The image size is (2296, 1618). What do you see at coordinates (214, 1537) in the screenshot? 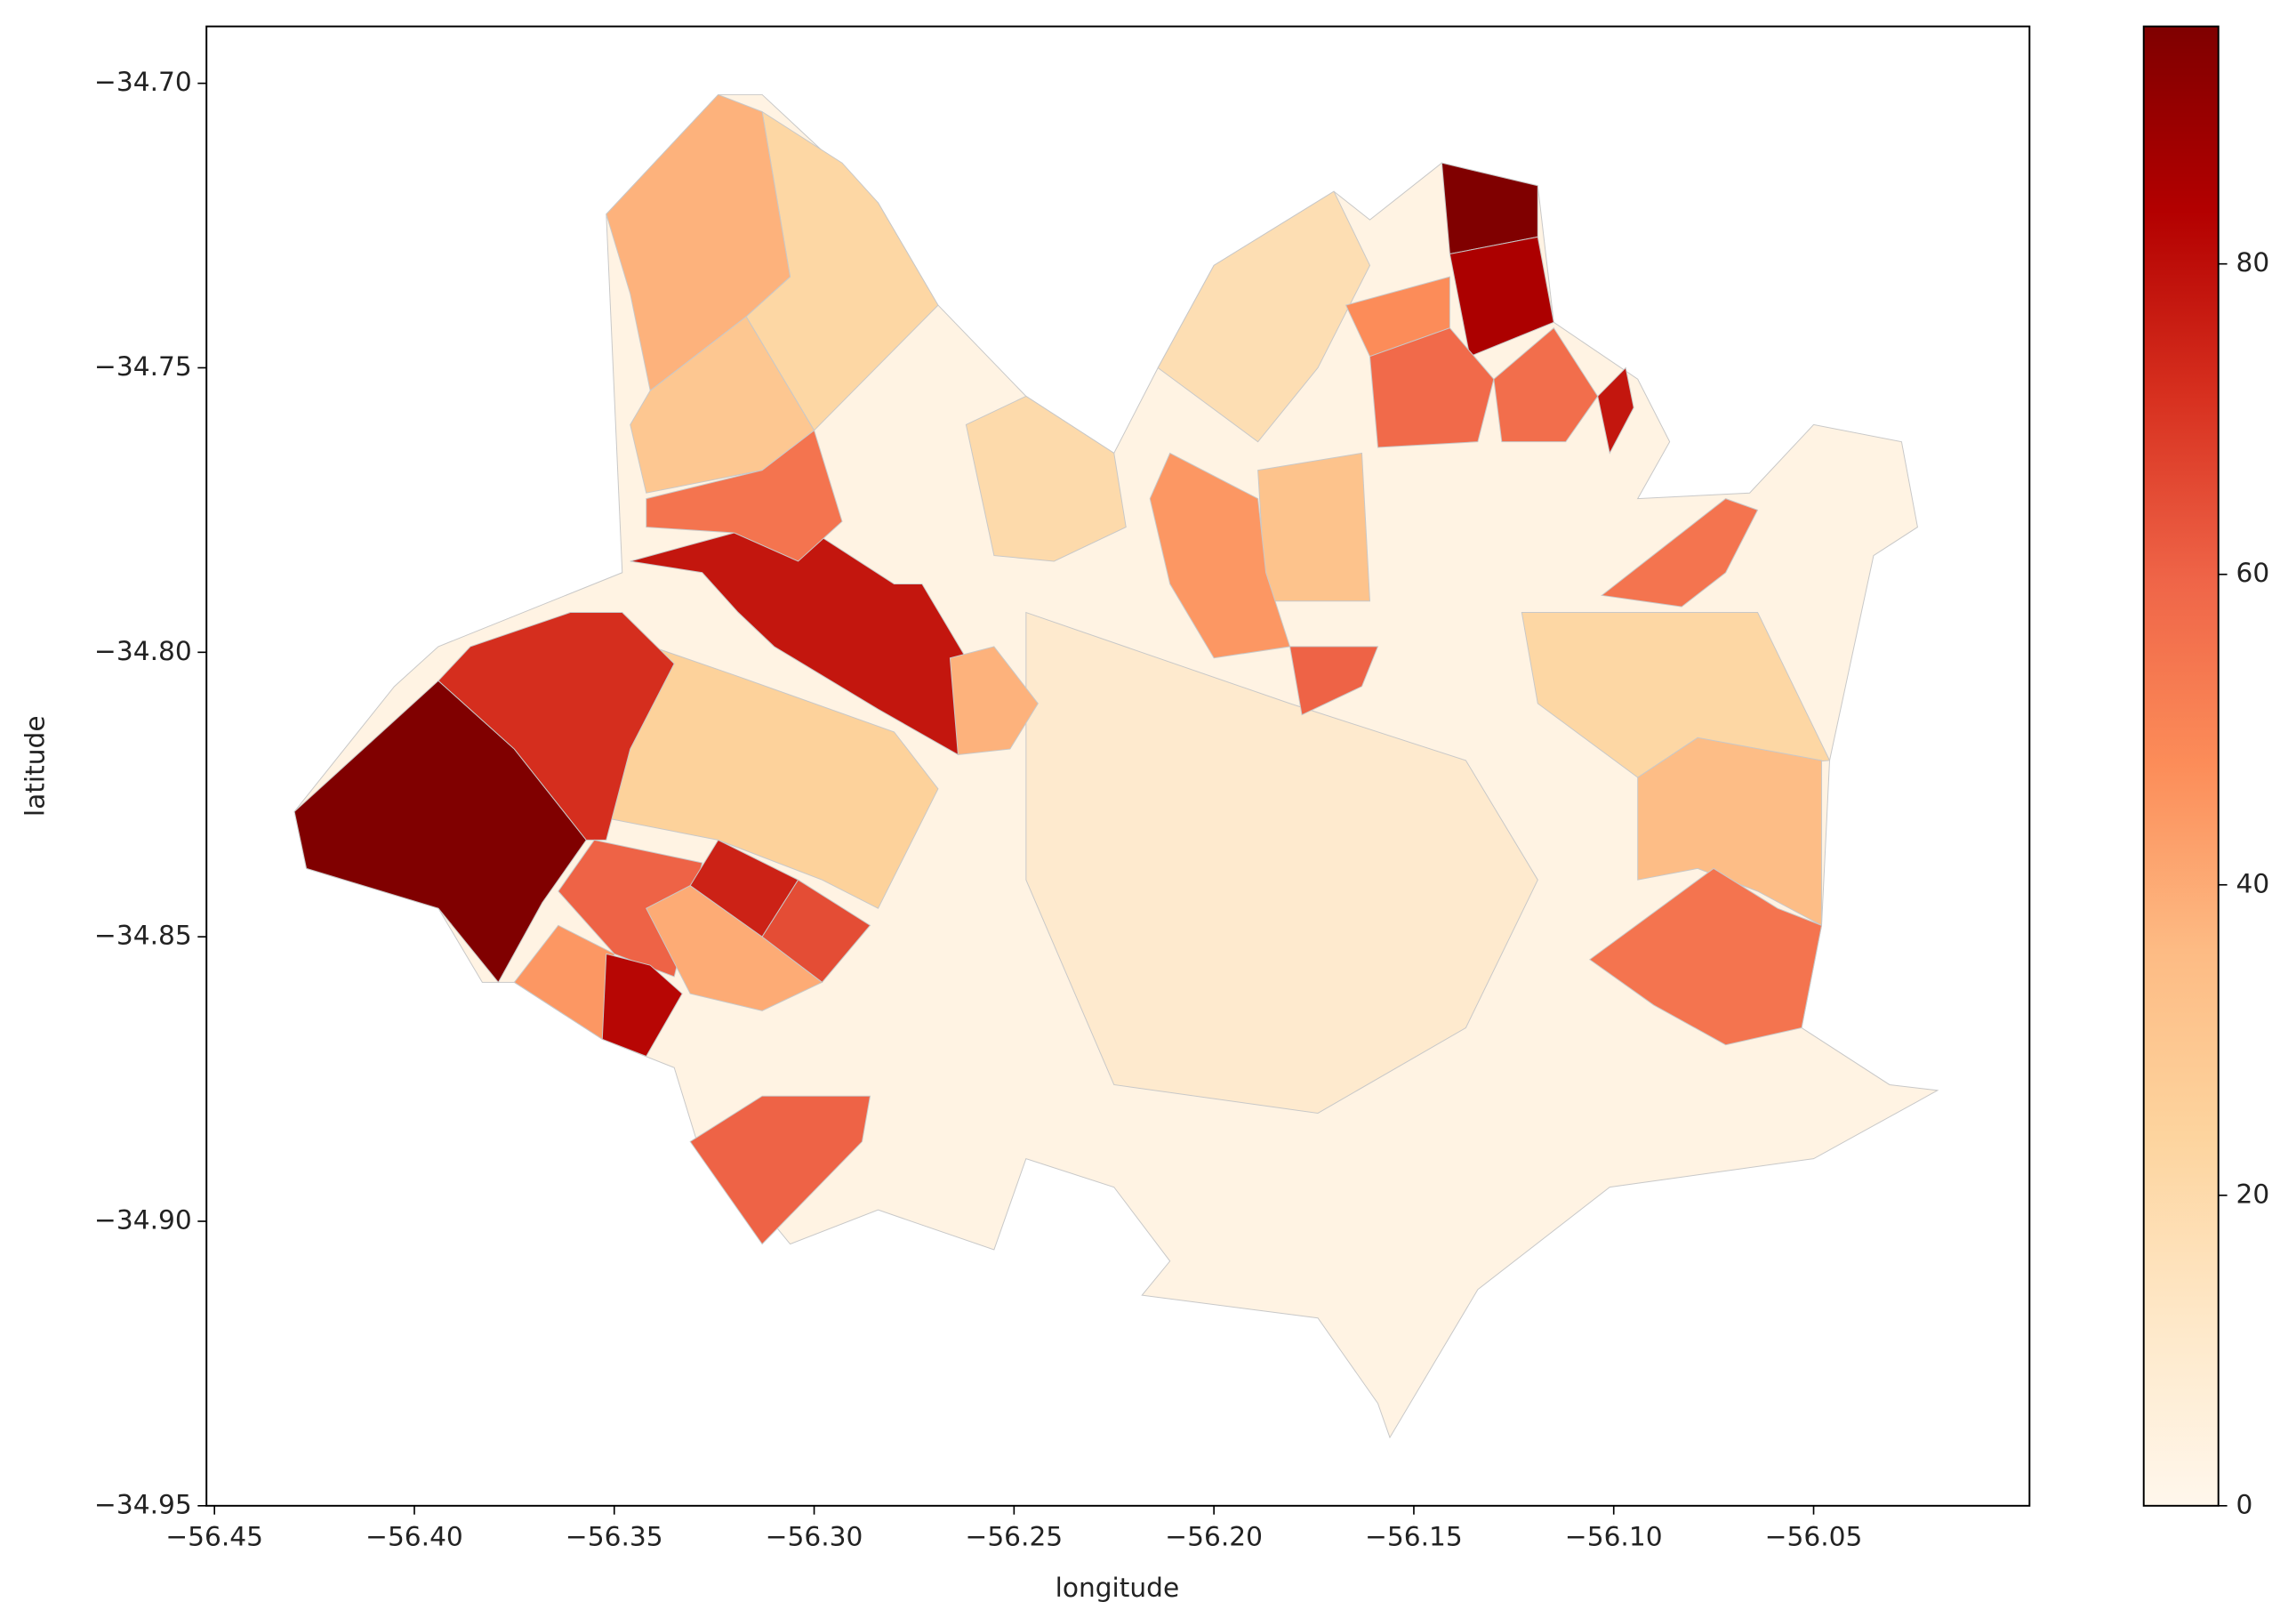
I see `x-tick-label: −56.45` at bounding box center [214, 1537].